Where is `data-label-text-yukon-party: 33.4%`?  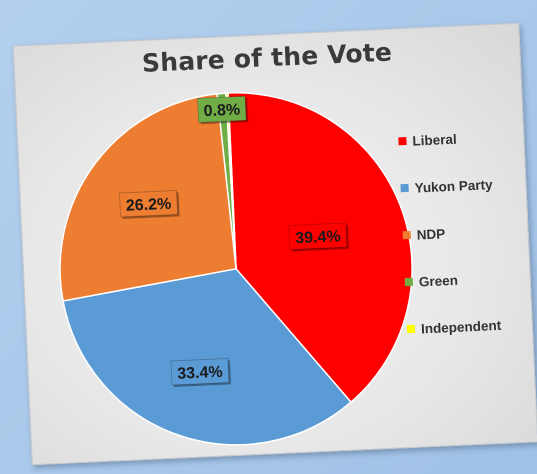
data-label-text-yukon-party: 33.4% is located at coordinates (200, 373).